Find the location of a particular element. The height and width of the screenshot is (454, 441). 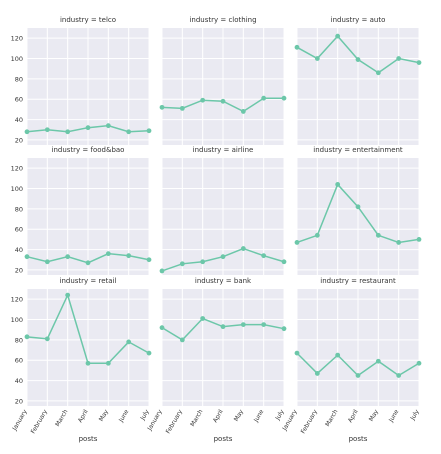

facet-panel: industry = airline is located at coordinates (223, 210).